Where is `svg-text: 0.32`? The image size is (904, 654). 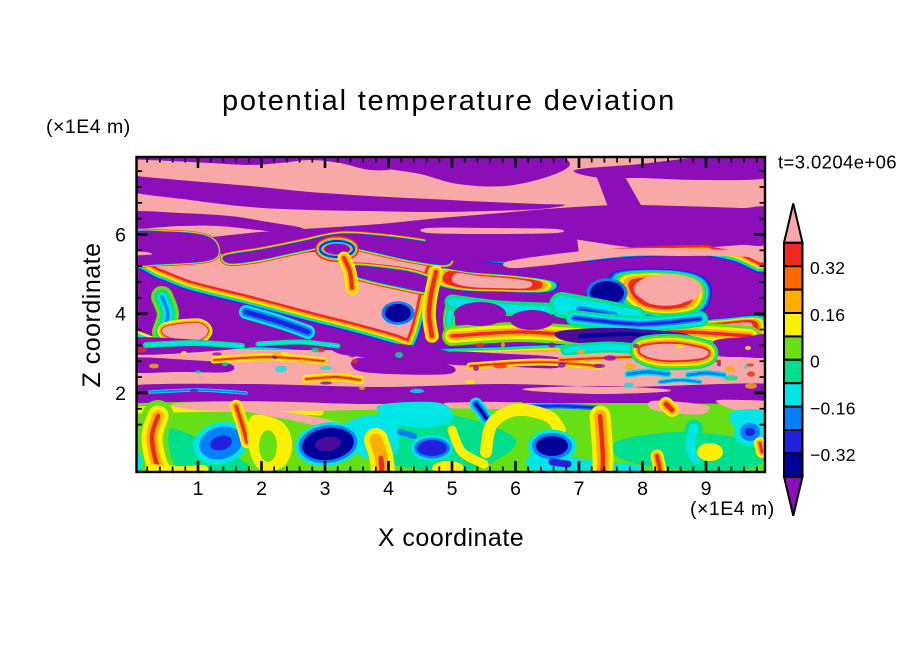
svg-text: 0.32 is located at coordinates (827, 268).